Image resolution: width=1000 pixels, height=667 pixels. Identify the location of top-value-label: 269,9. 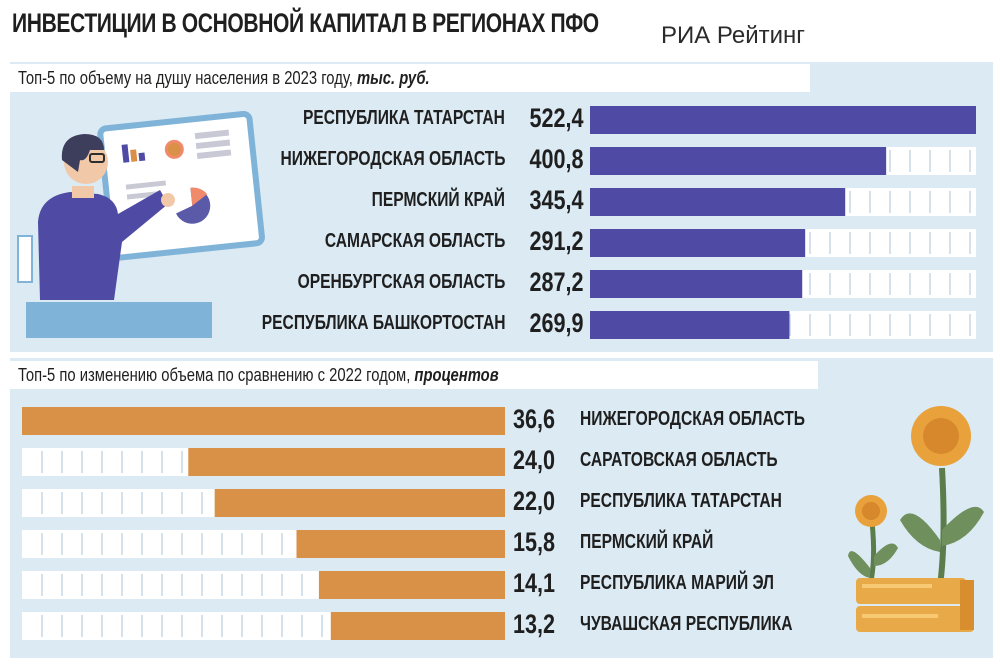
(556, 323).